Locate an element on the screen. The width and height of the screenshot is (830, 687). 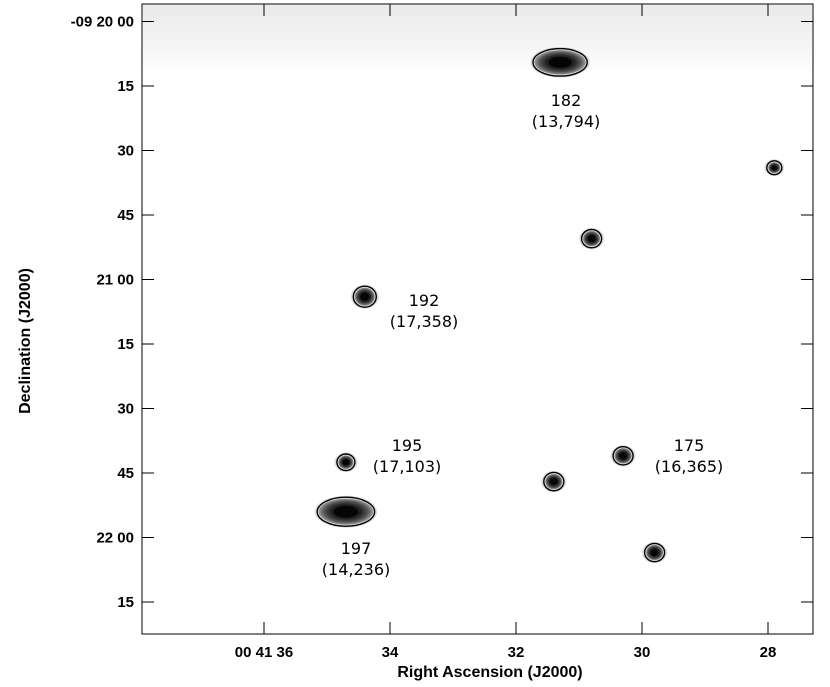
x-tick-label: 32 is located at coordinates (516, 652).